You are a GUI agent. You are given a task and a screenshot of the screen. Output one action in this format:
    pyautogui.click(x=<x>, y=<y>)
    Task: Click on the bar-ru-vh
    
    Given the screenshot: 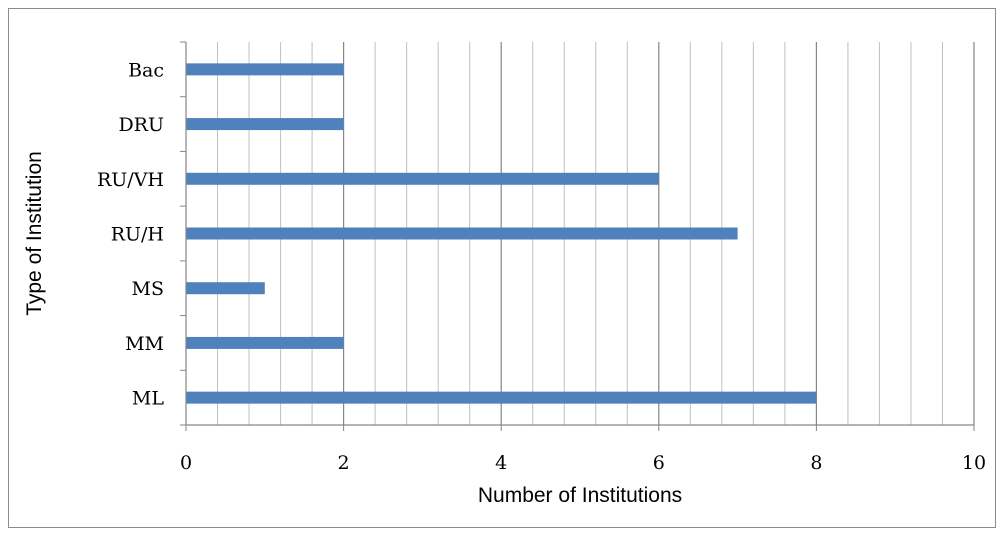 What is the action you would take?
    pyautogui.click(x=422, y=178)
    